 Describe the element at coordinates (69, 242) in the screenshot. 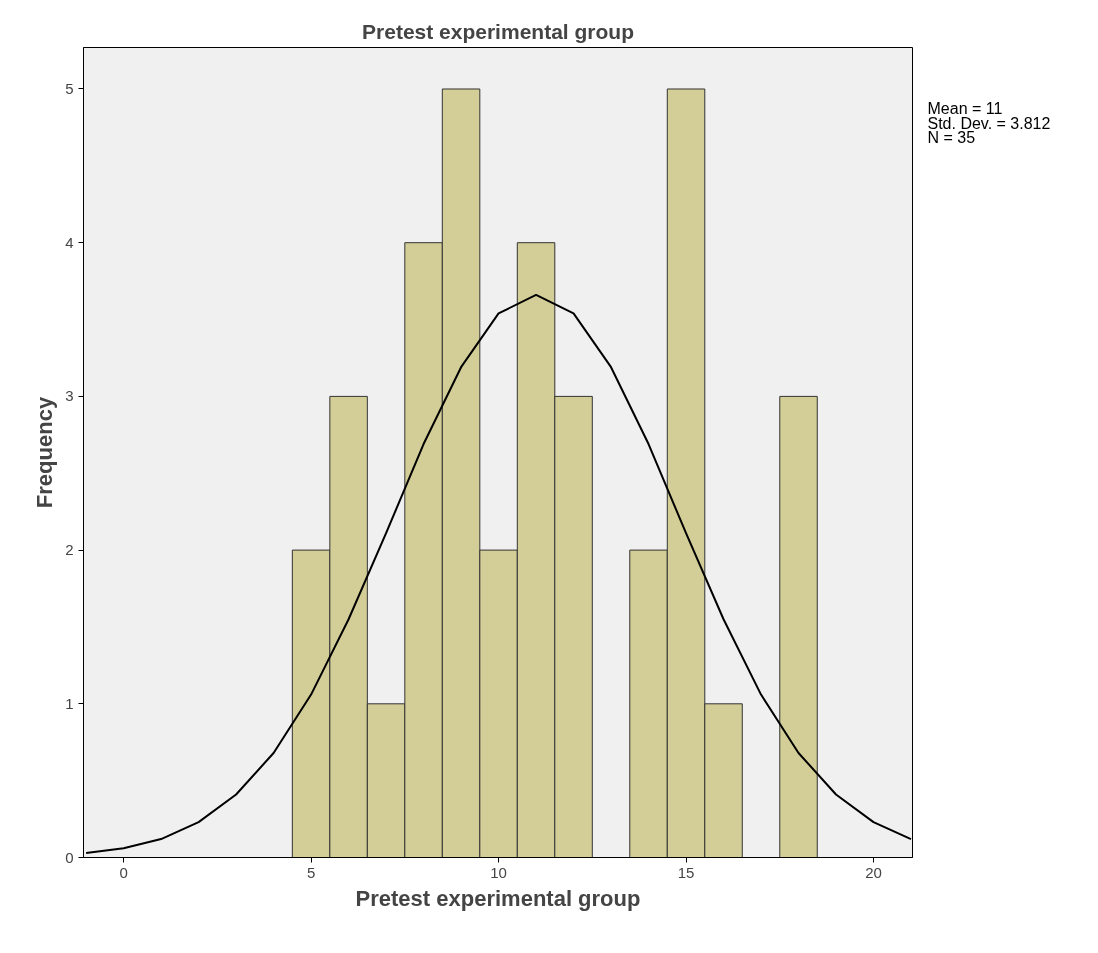

I see `y-tick-label: 4` at that location.